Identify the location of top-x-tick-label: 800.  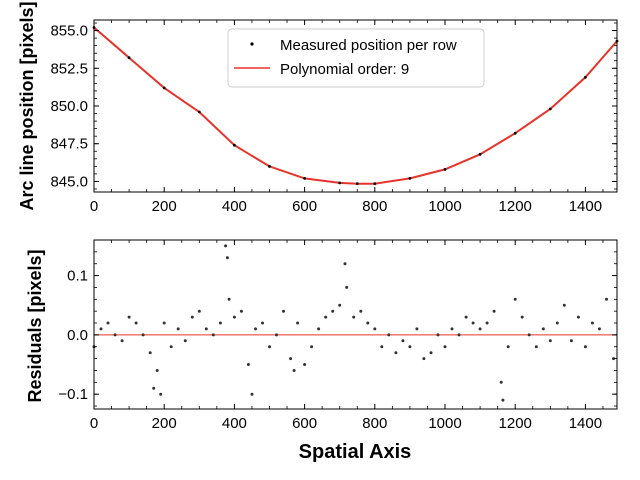
(374, 206).